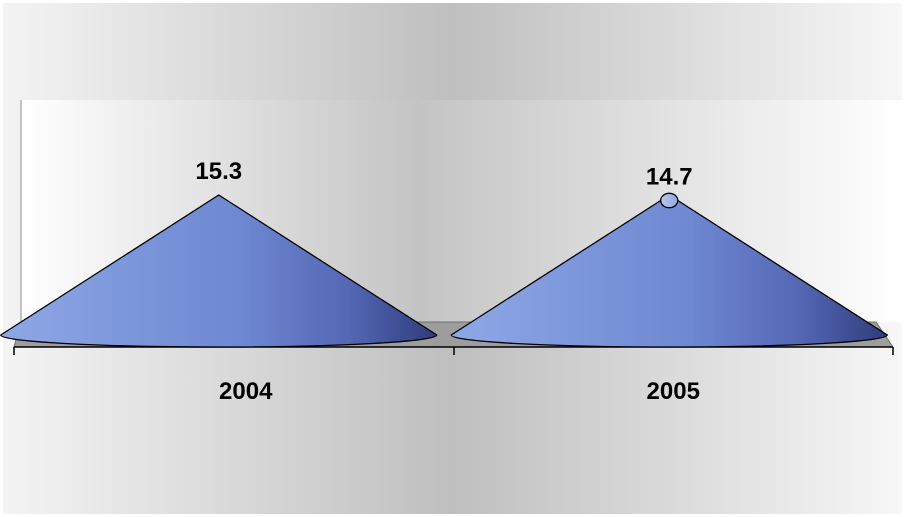 The width and height of the screenshot is (905, 517). Describe the element at coordinates (669, 200) in the screenshot. I see `cone-top-2005` at that location.